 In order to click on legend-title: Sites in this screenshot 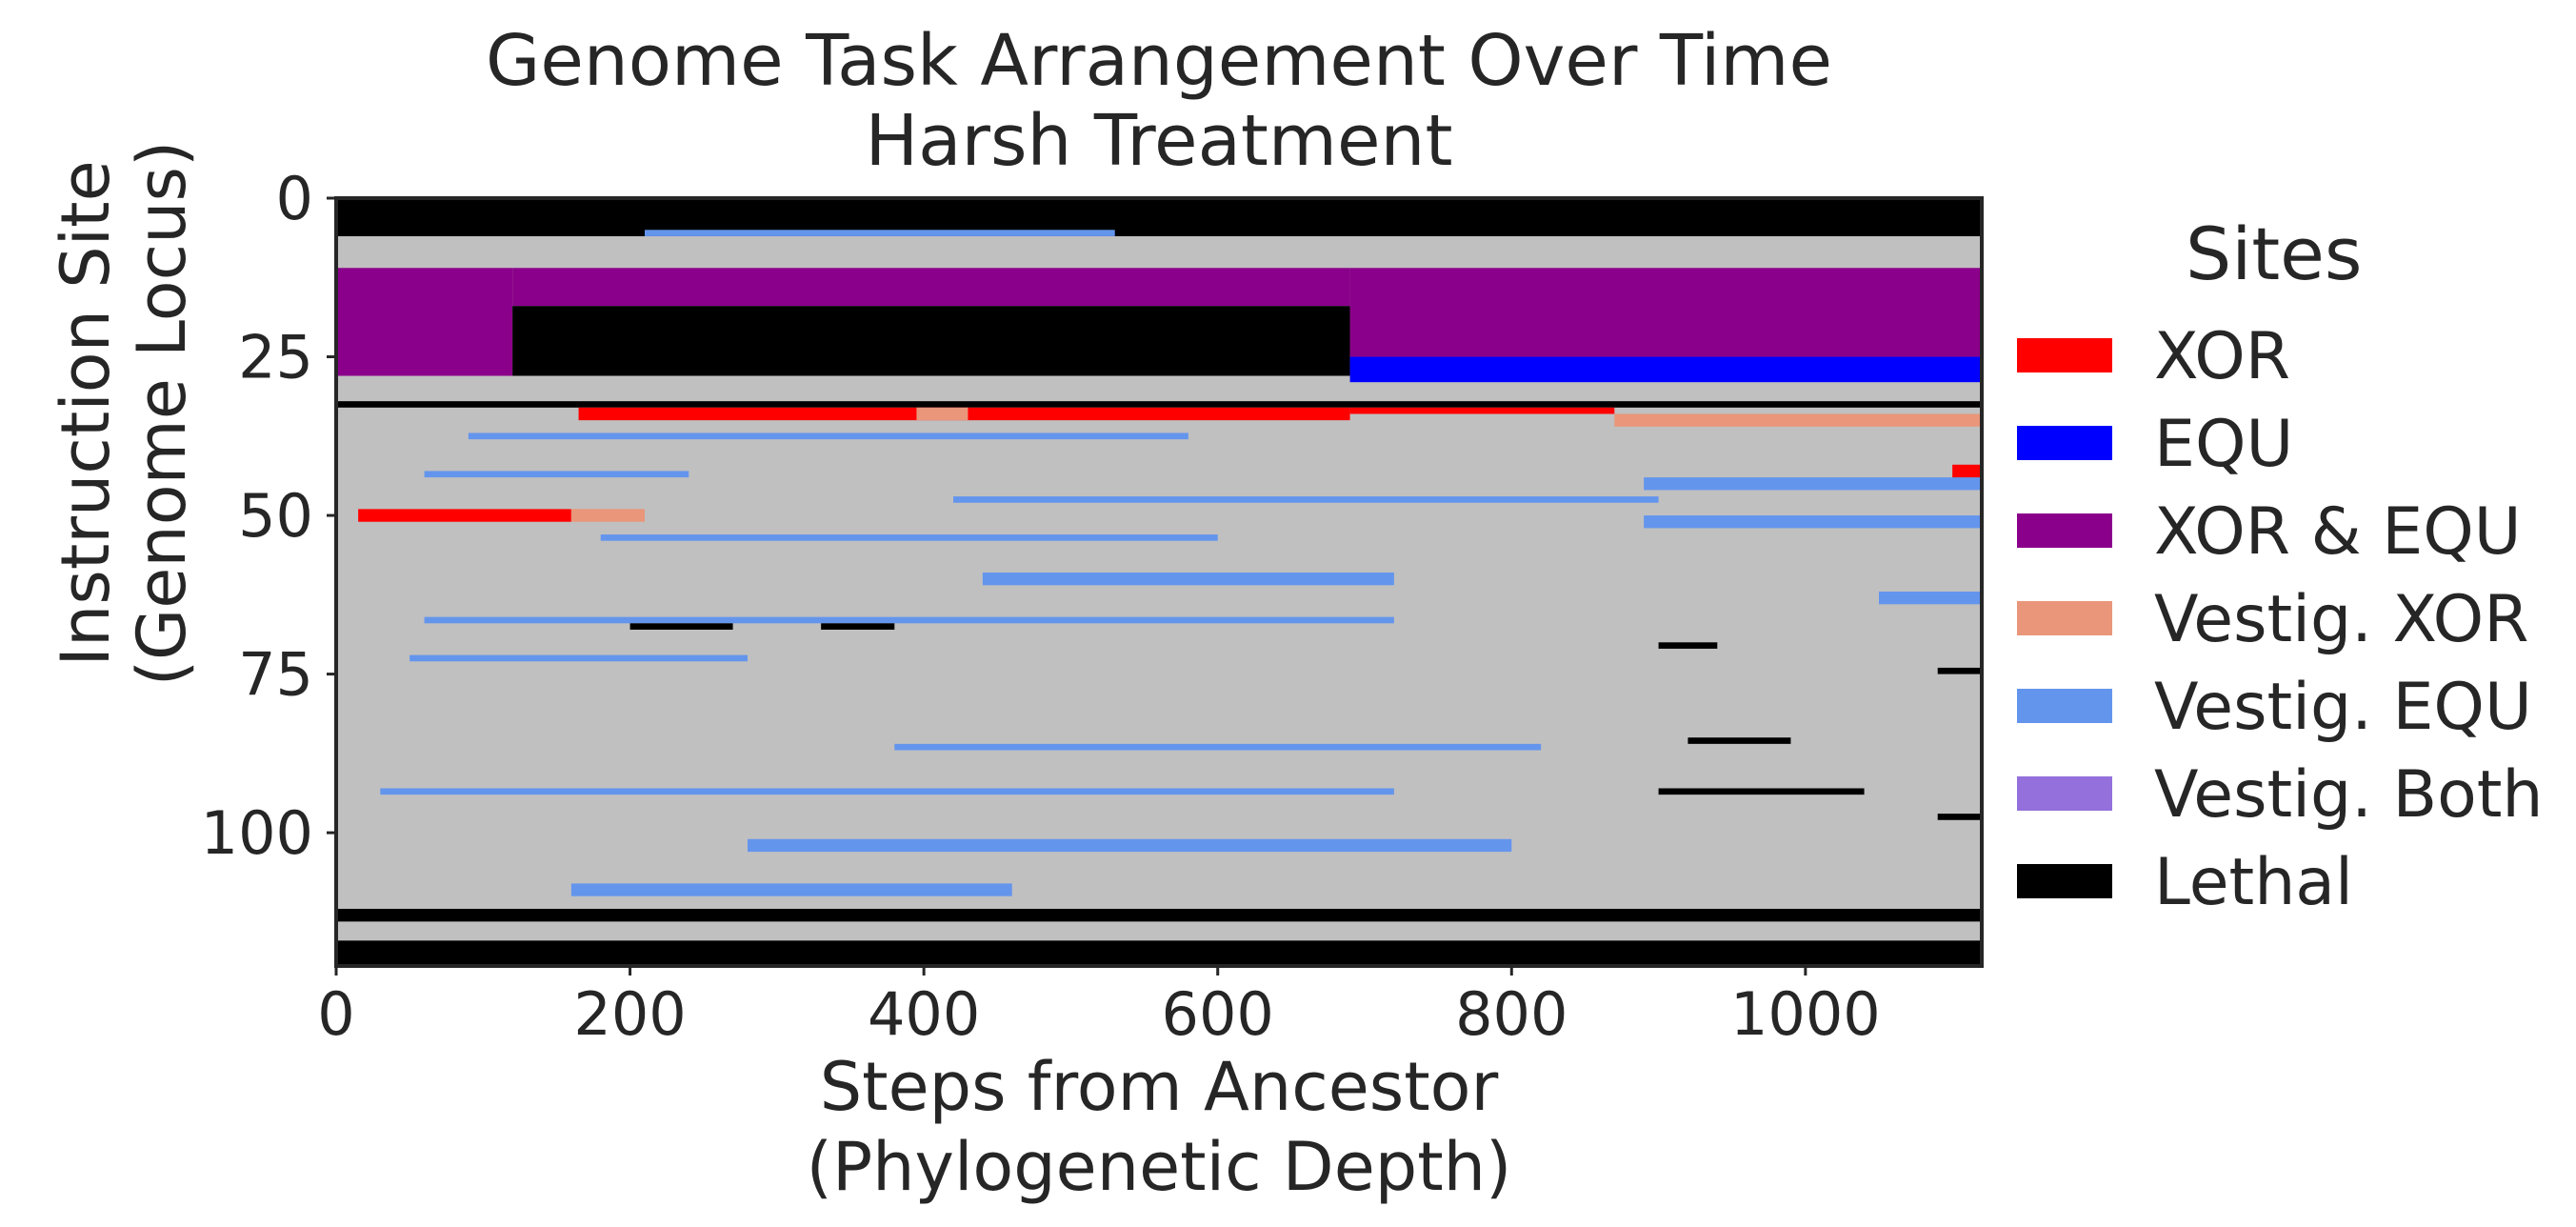, I will do `click(2274, 253)`.